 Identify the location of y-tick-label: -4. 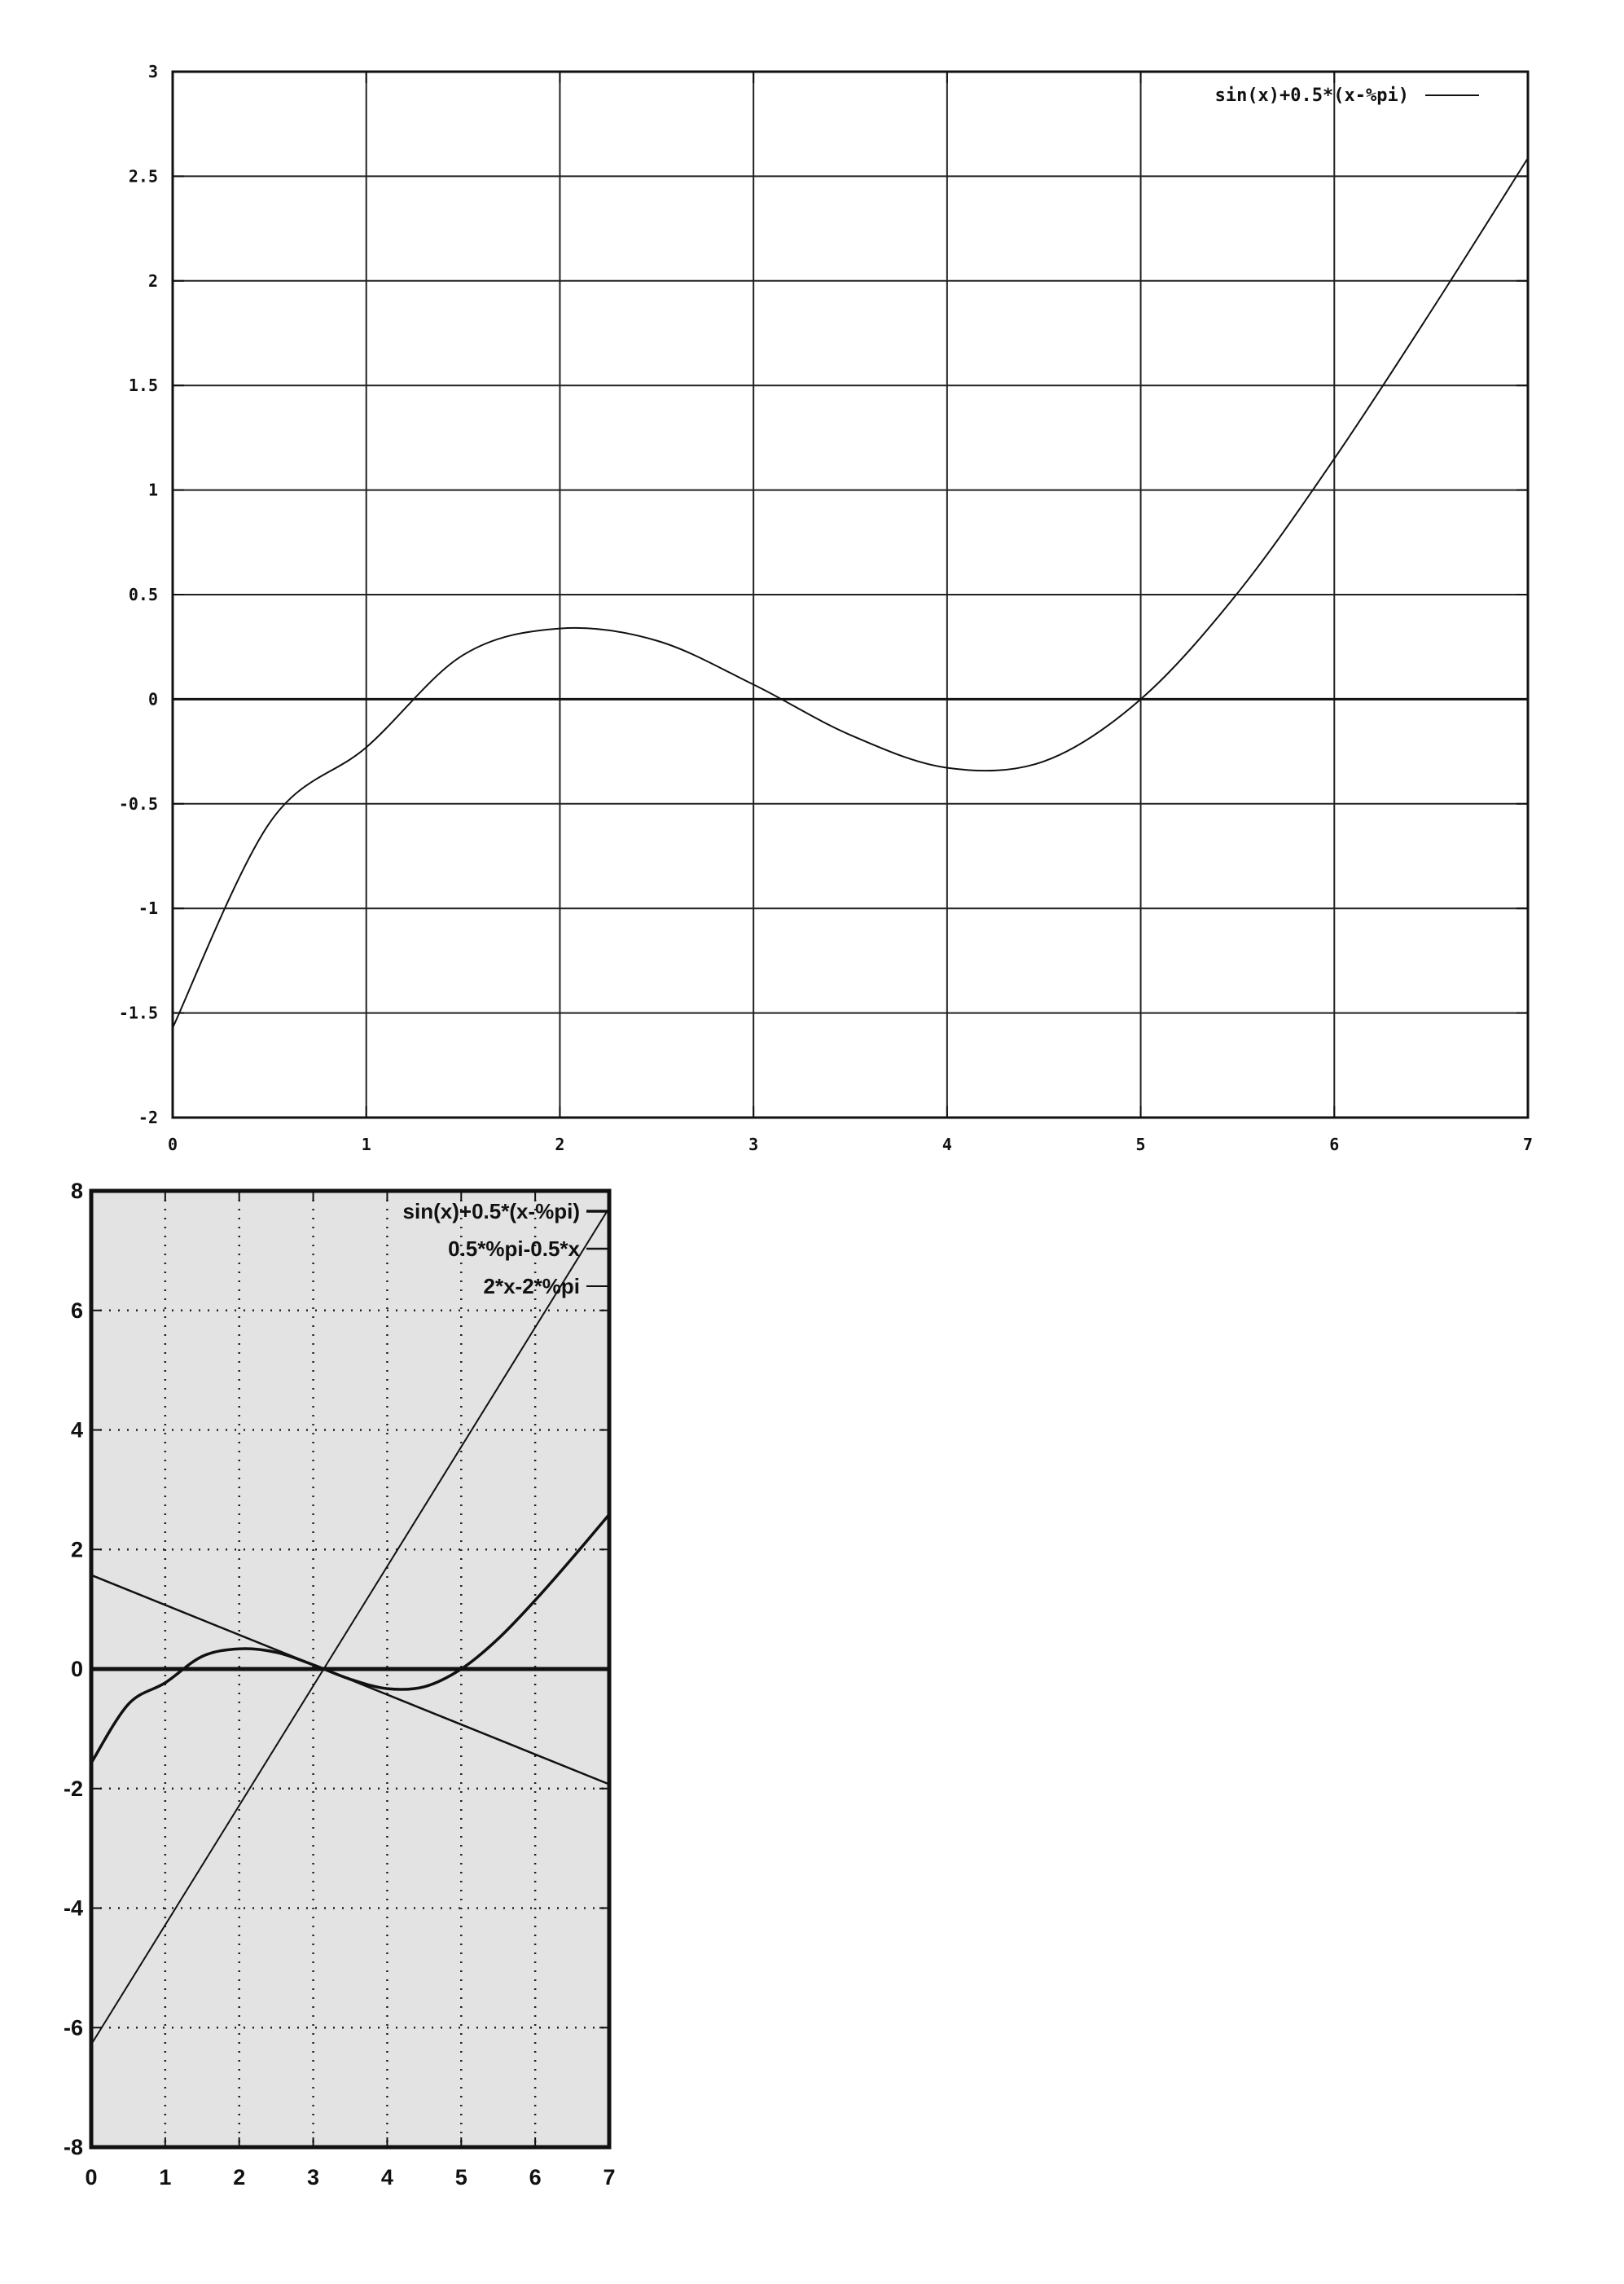
(73, 1908).